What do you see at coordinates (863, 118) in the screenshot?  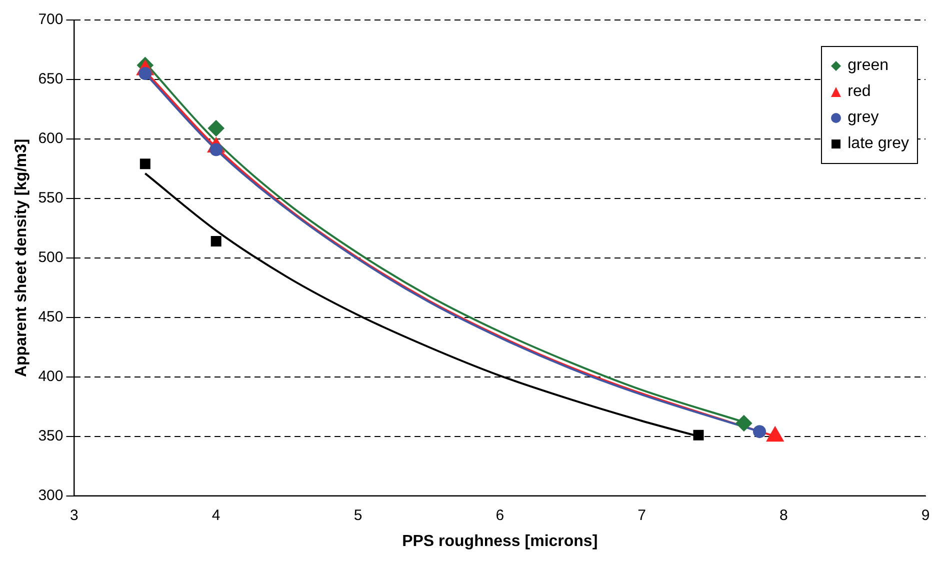 I see `legend-label: grey` at bounding box center [863, 118].